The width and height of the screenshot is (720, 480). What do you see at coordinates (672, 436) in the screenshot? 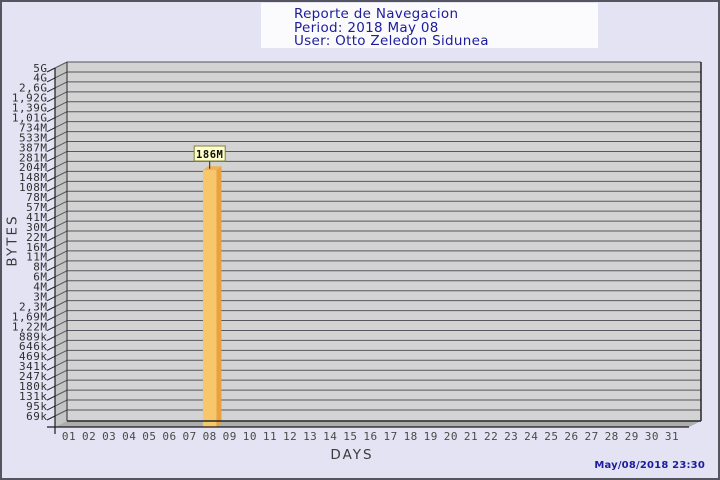
I see `x-tick-label: 31` at bounding box center [672, 436].